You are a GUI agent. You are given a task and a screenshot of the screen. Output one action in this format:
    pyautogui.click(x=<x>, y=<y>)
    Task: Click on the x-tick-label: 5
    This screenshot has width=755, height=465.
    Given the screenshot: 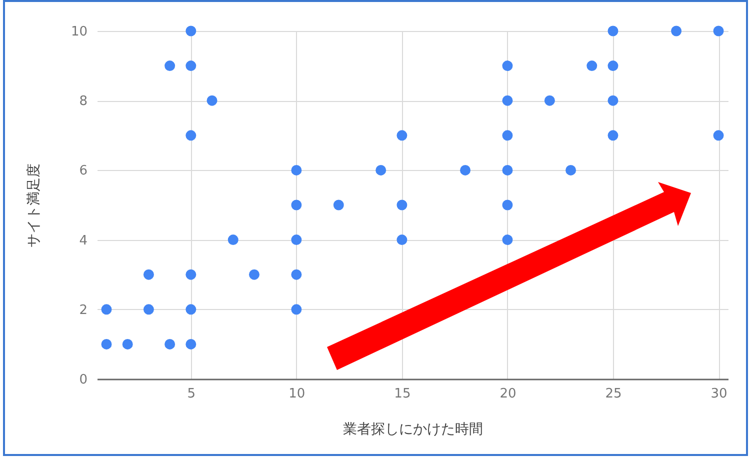 What is the action you would take?
    pyautogui.click(x=191, y=394)
    